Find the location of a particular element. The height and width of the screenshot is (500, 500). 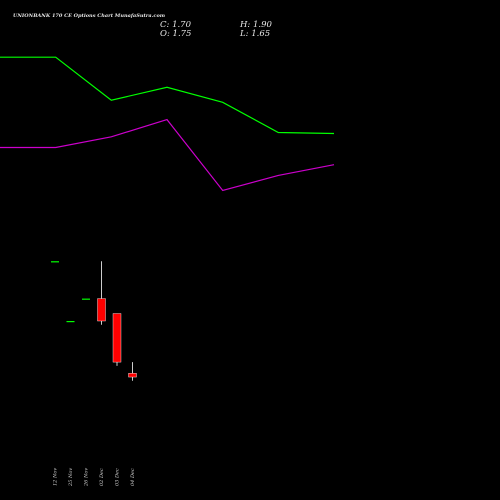

open-value: O: 1.75 is located at coordinates (176, 34).